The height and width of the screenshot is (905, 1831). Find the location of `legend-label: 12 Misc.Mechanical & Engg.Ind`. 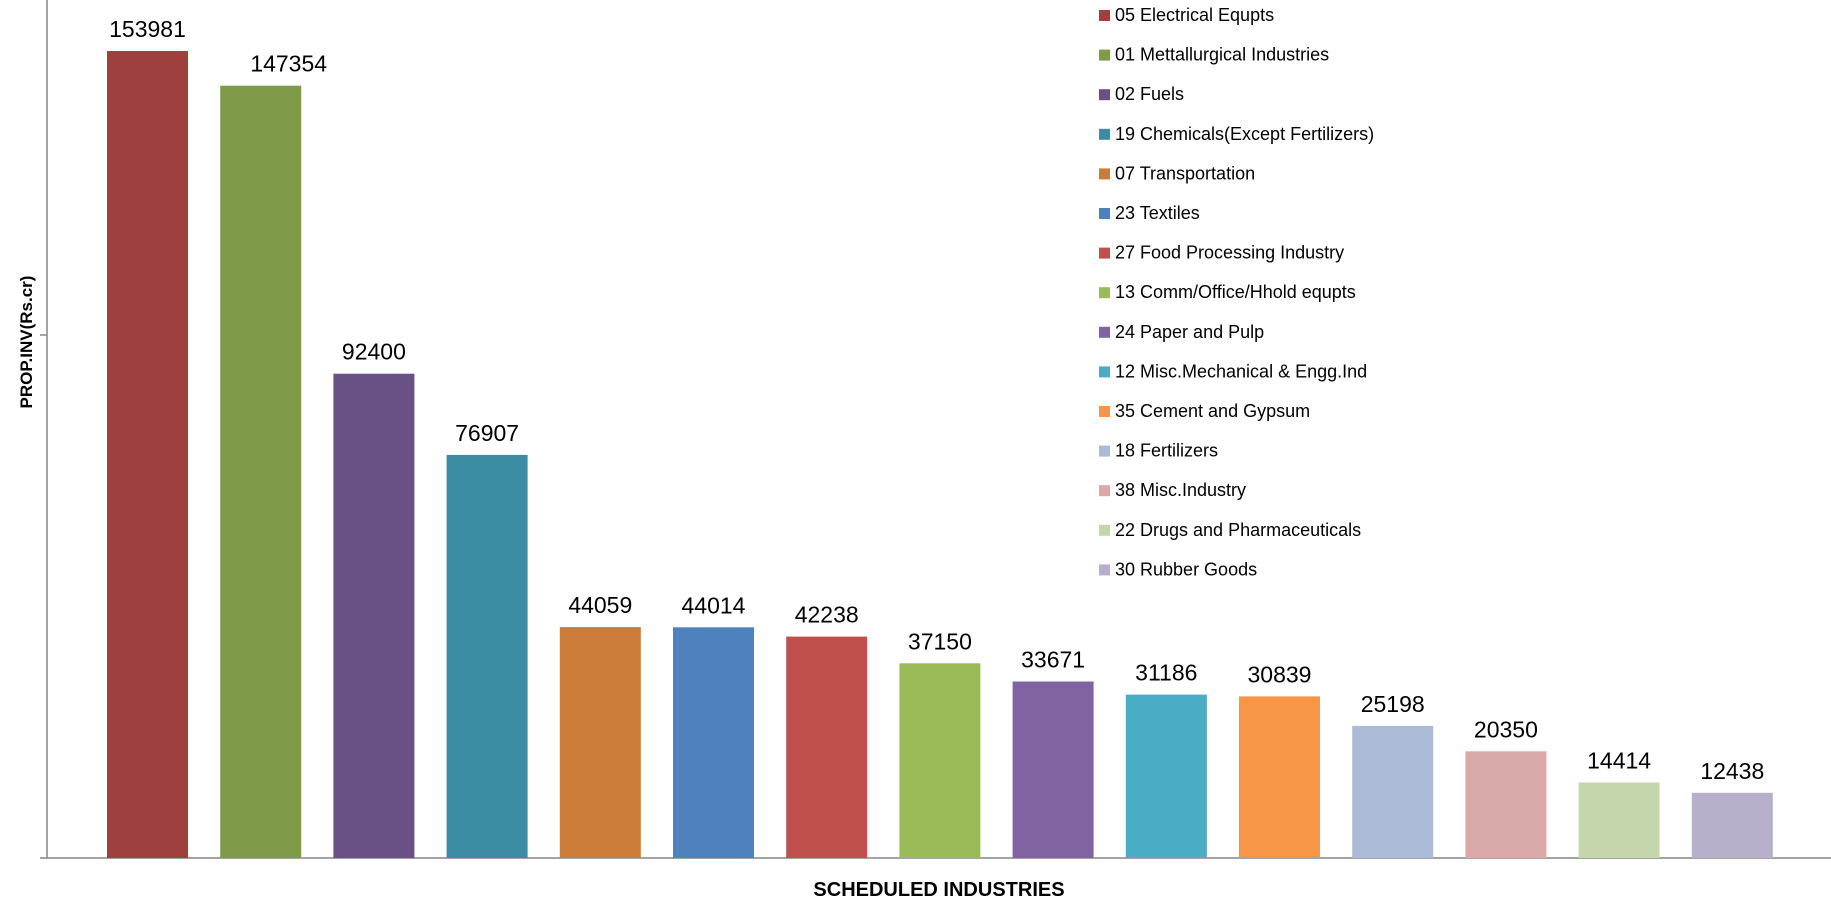

legend-label: 12 Misc.Mechanical & Engg.Ind is located at coordinates (1241, 371).